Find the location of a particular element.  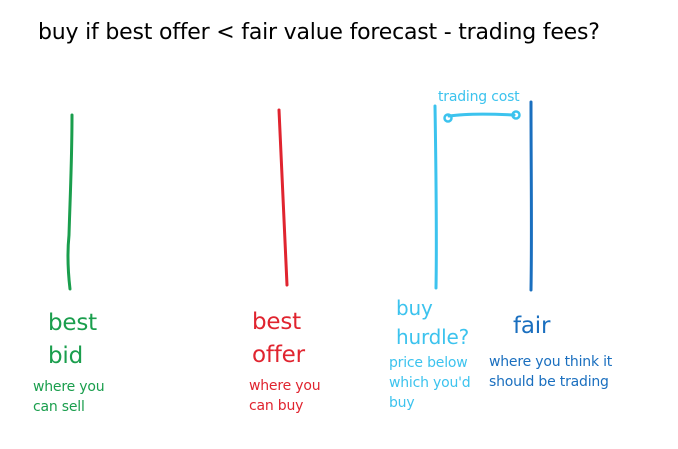

best-offer-line is located at coordinates (283, 197).